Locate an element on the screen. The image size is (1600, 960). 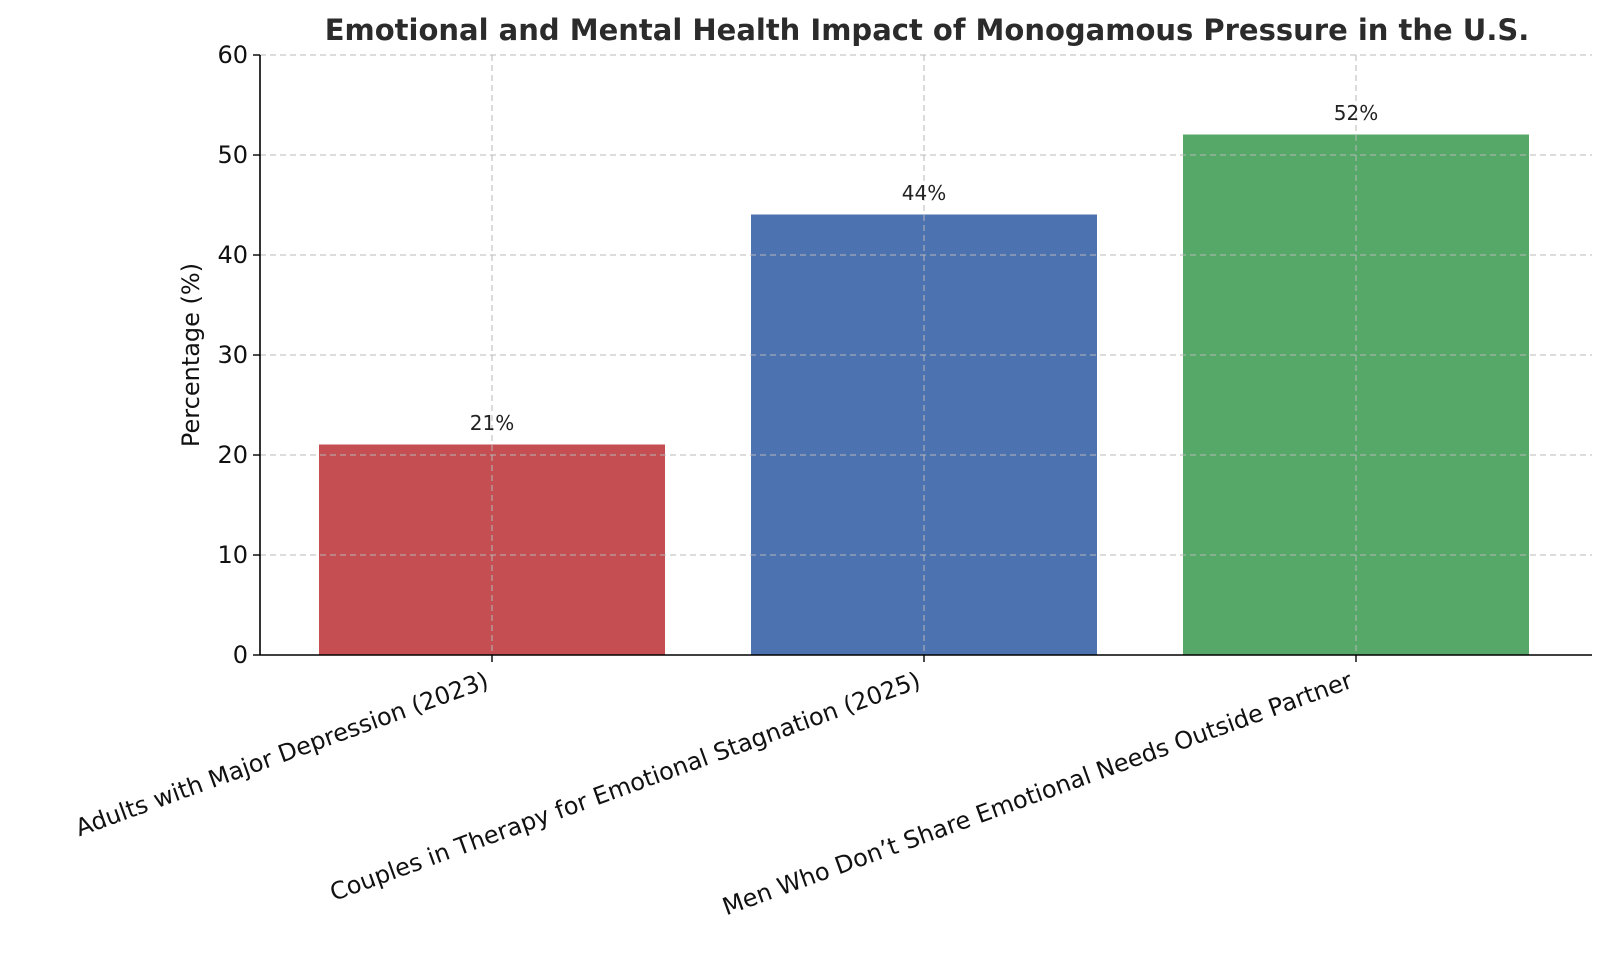
x-tick-label-1: Adults with Major Depression (2023) is located at coordinates (282, 754).